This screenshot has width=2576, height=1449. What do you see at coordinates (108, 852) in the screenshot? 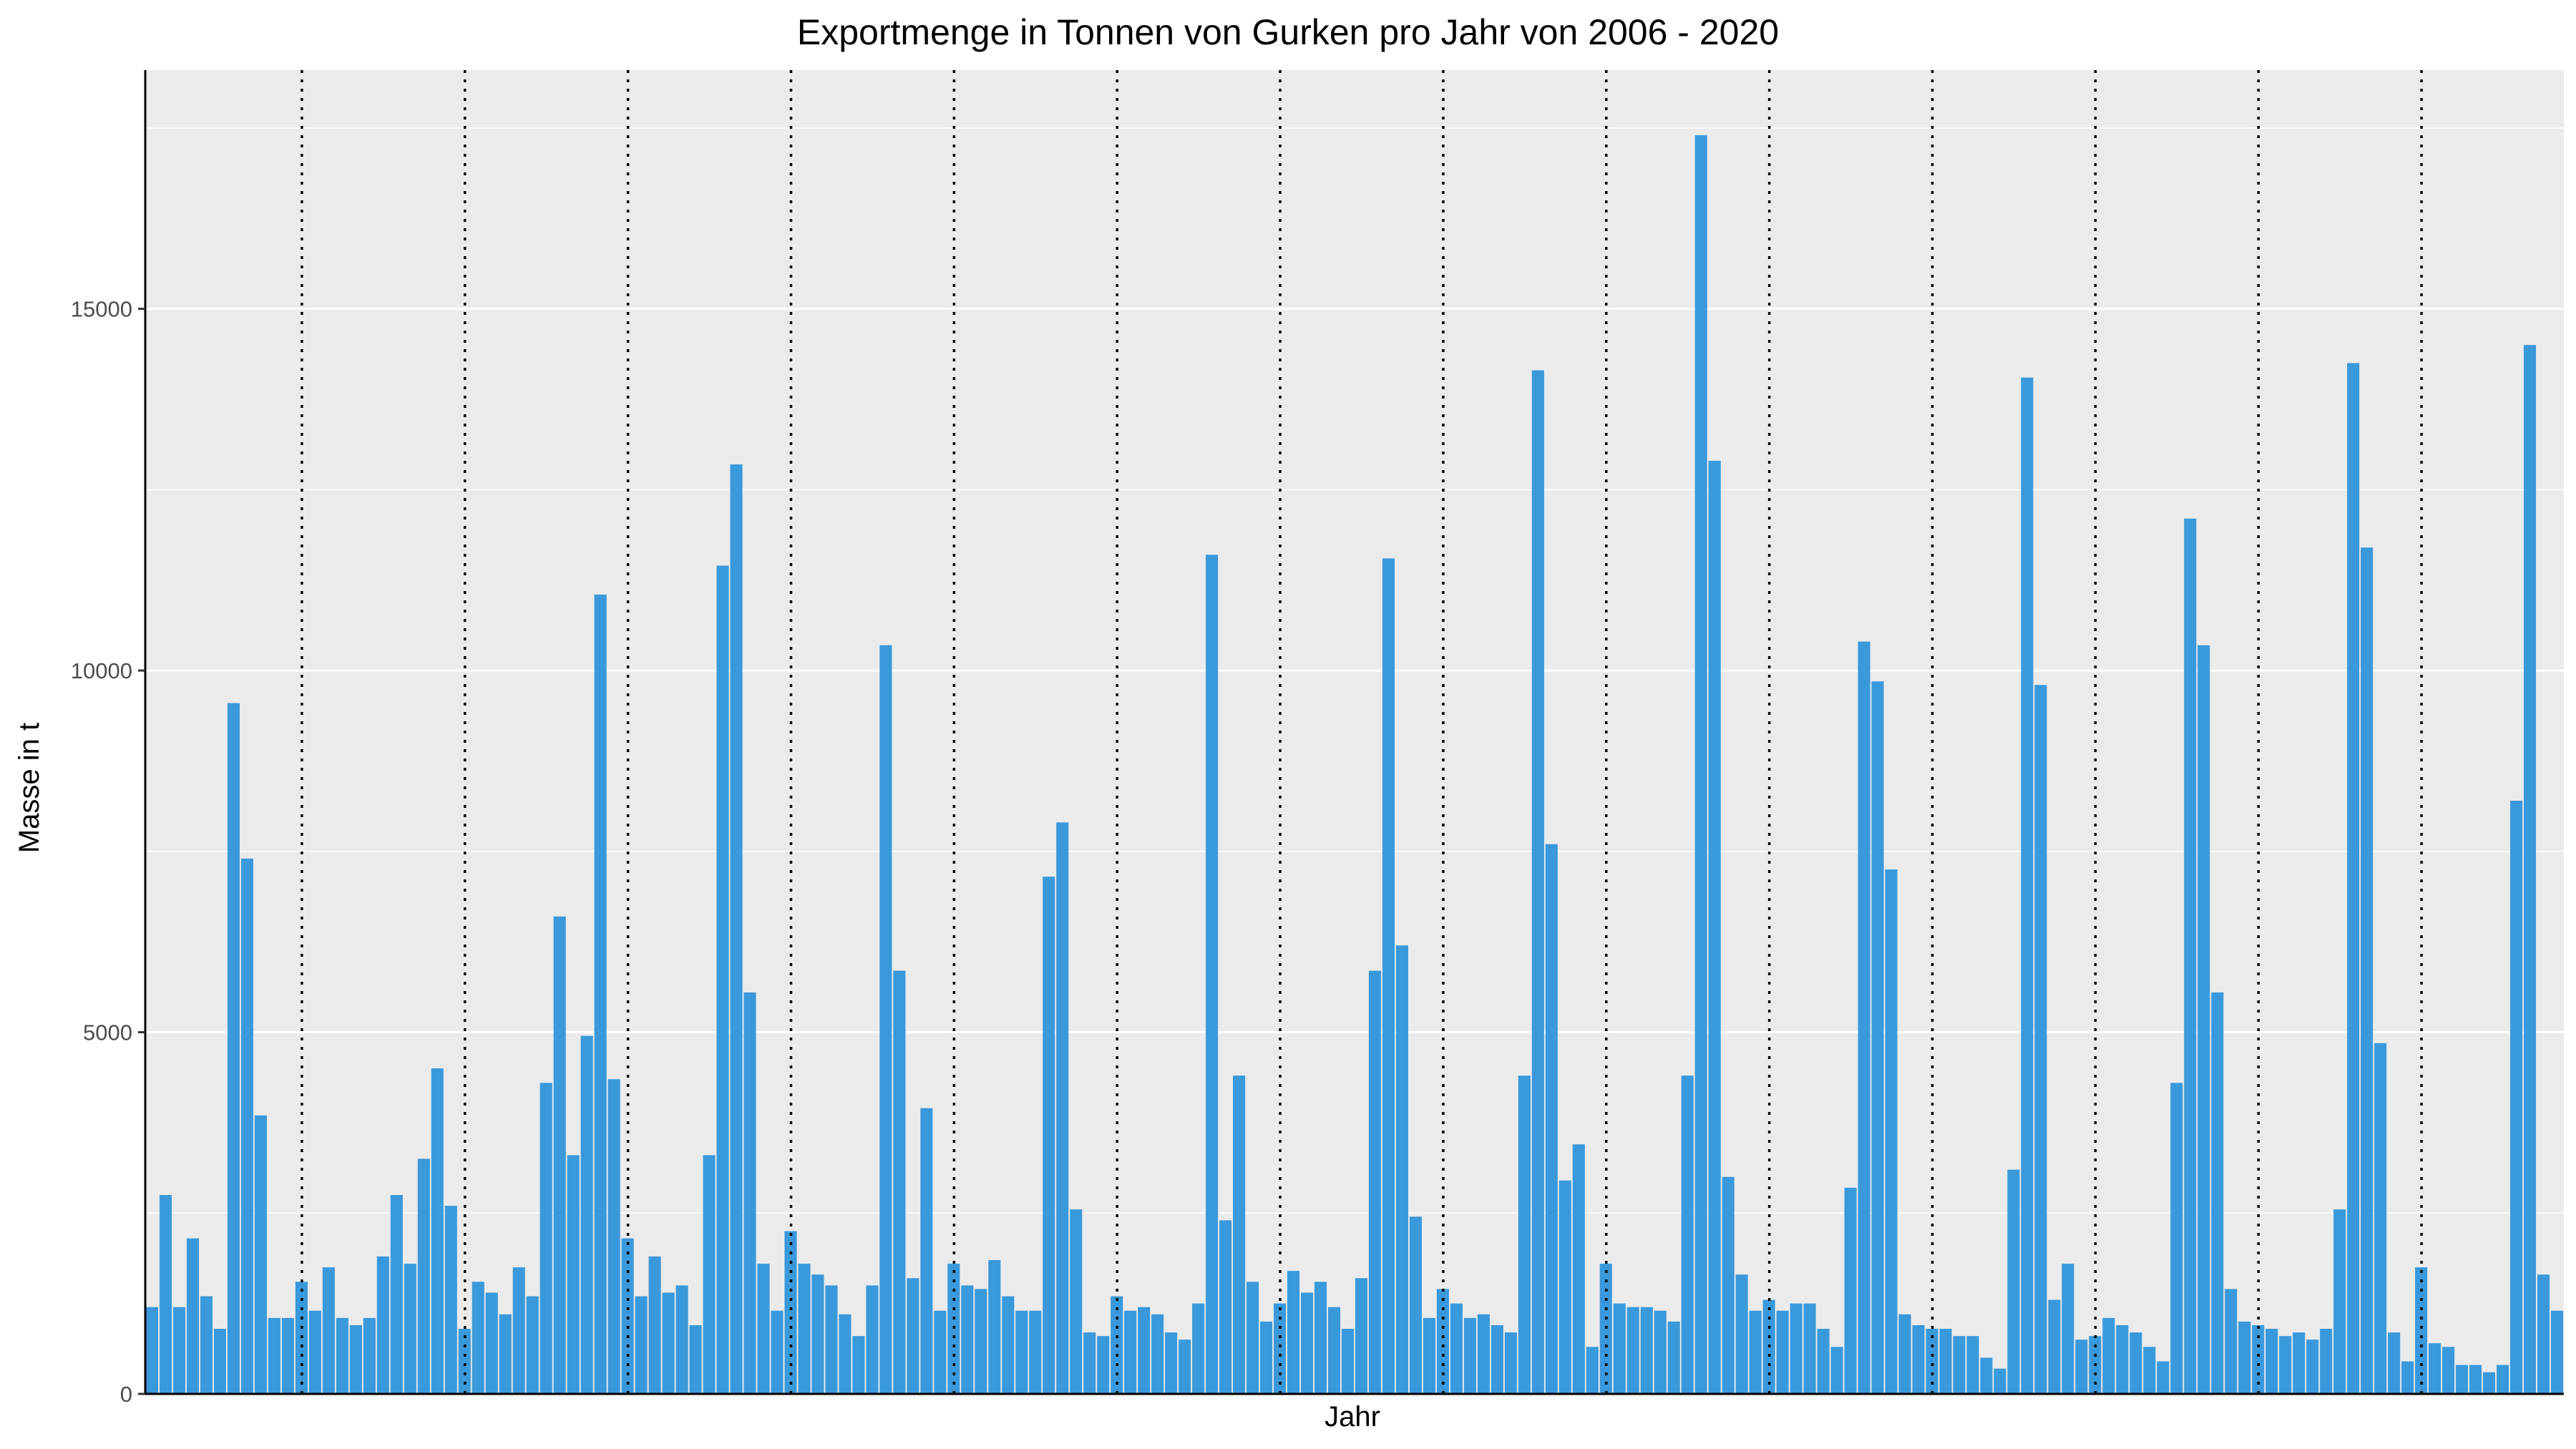
I see `y-axis-ticks: 0 5000 10000 15000` at bounding box center [108, 852].